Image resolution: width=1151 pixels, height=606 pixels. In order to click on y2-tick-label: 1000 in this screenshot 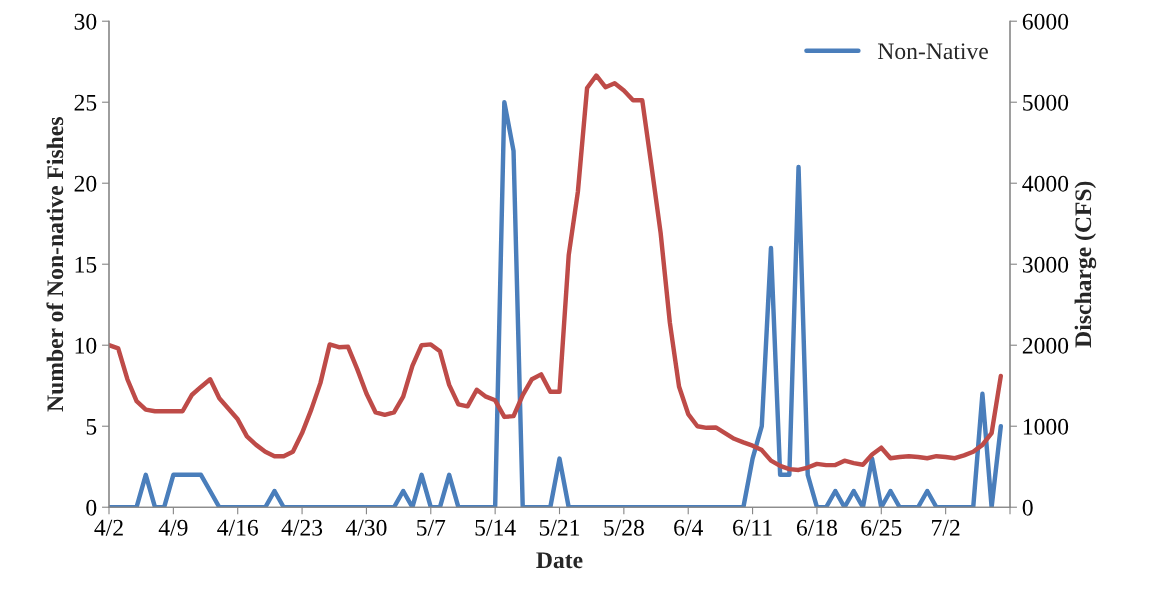, I will do `click(1046, 426)`.